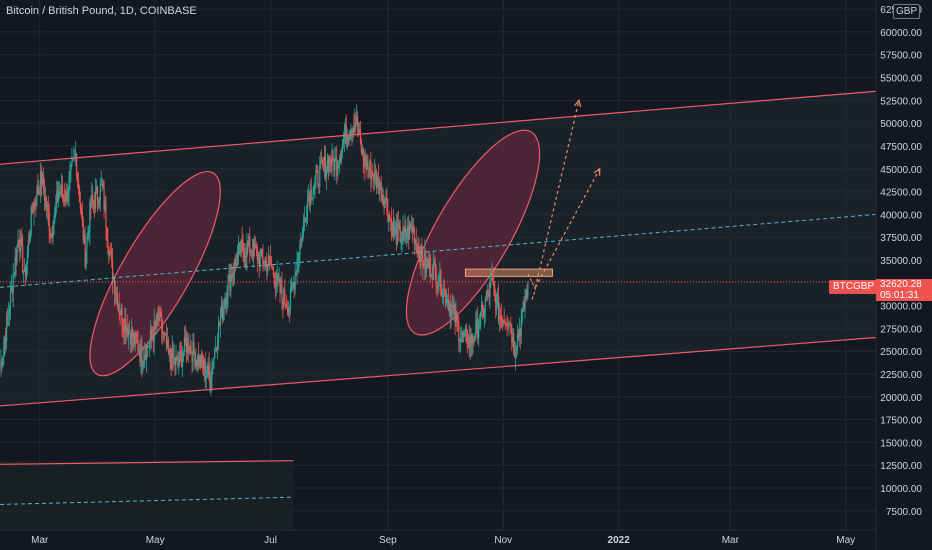  What do you see at coordinates (619, 540) in the screenshot?
I see `x-tick-label: 2022` at bounding box center [619, 540].